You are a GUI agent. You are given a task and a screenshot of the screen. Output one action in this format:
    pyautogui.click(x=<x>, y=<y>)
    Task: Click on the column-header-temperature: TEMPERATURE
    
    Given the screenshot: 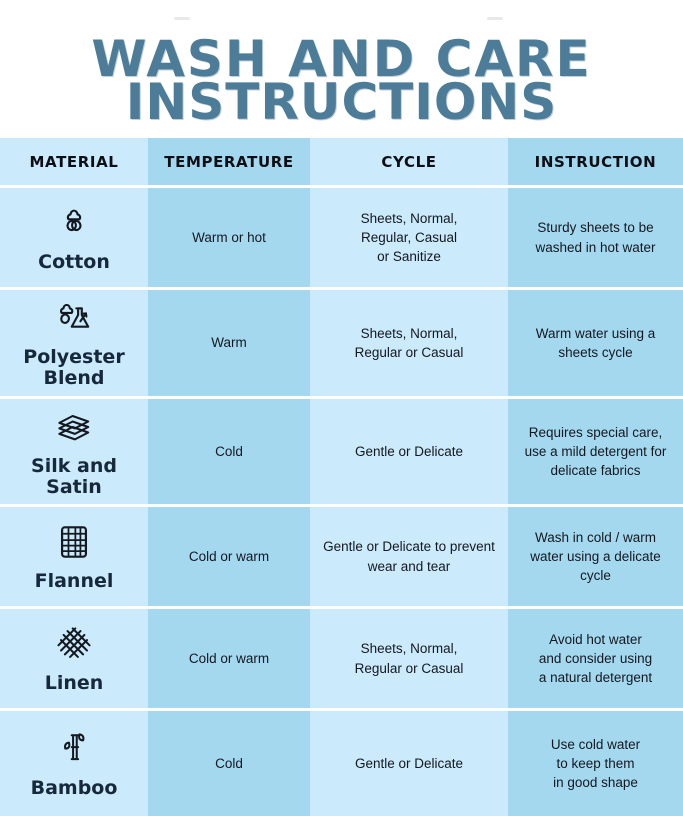 What is the action you would take?
    pyautogui.click(x=229, y=161)
    